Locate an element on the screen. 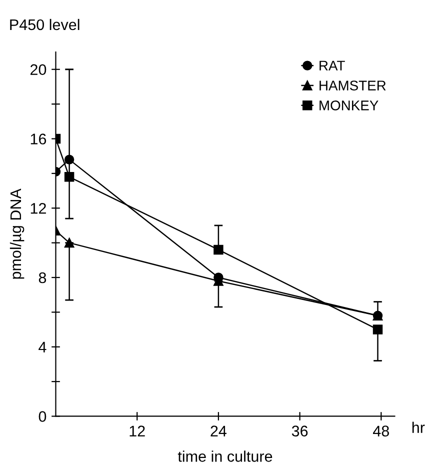 The image size is (446, 473). x-axis-title: time in culture is located at coordinates (225, 456).